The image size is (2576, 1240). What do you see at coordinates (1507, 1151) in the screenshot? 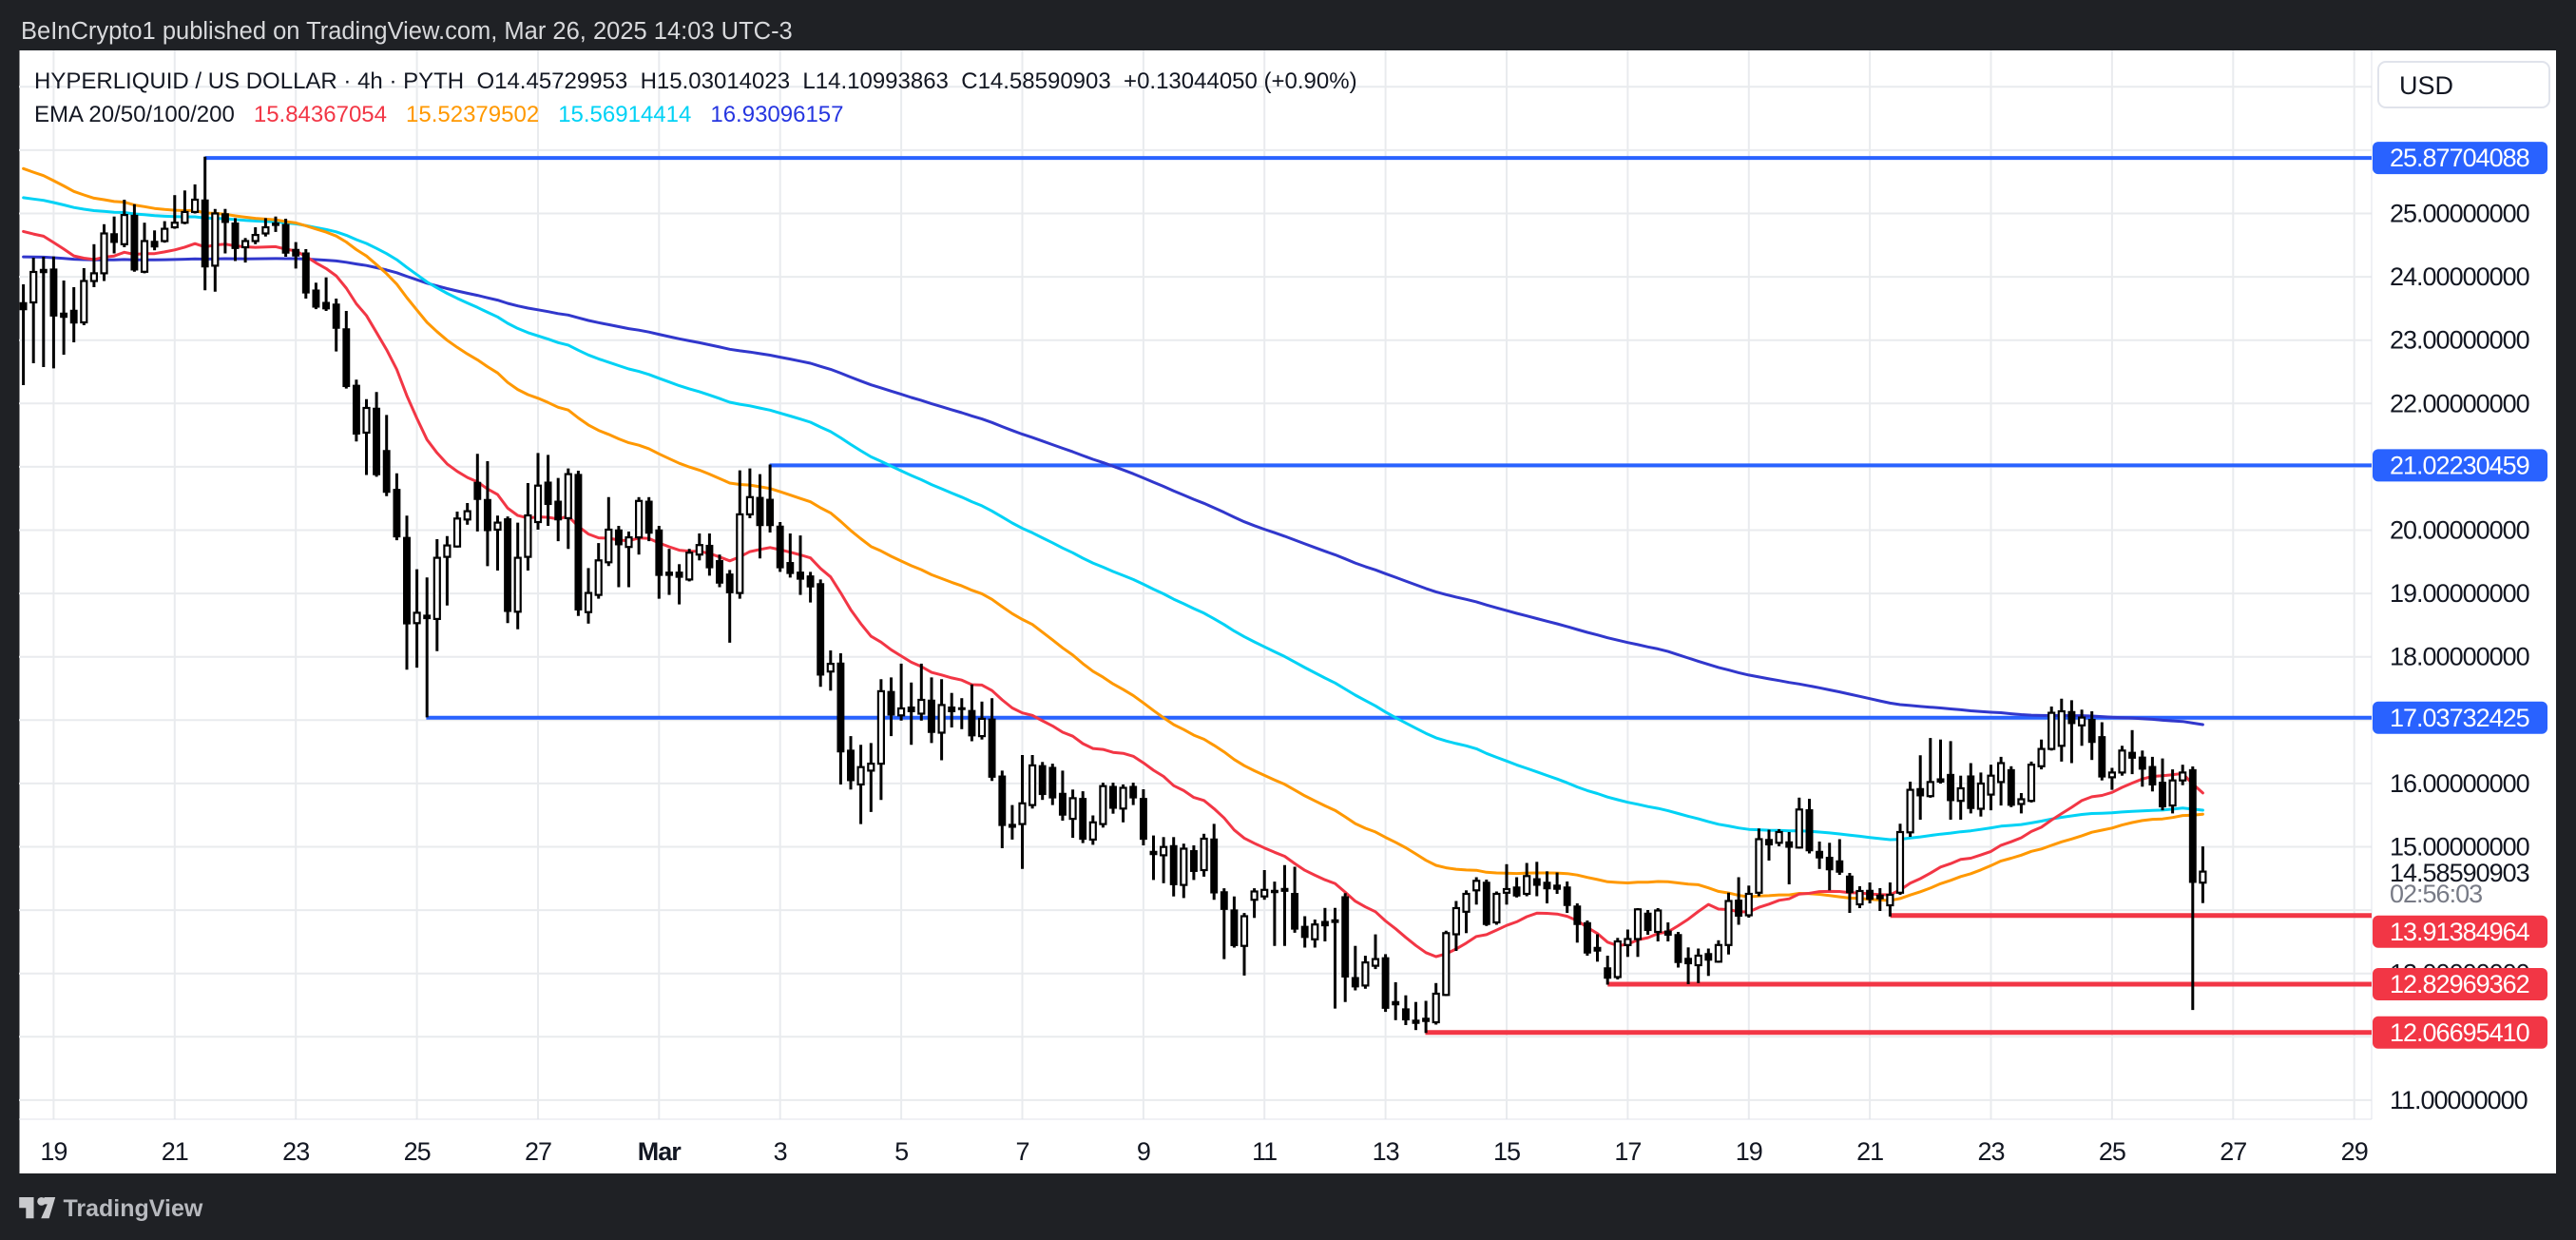
I see `svg-text: 15` at bounding box center [1507, 1151].